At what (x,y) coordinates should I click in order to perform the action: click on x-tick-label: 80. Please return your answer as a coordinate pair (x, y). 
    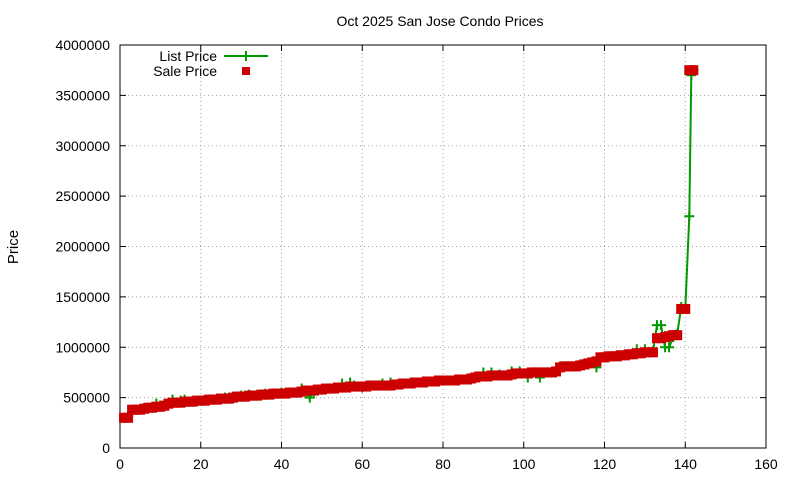
    Looking at the image, I should click on (443, 464).